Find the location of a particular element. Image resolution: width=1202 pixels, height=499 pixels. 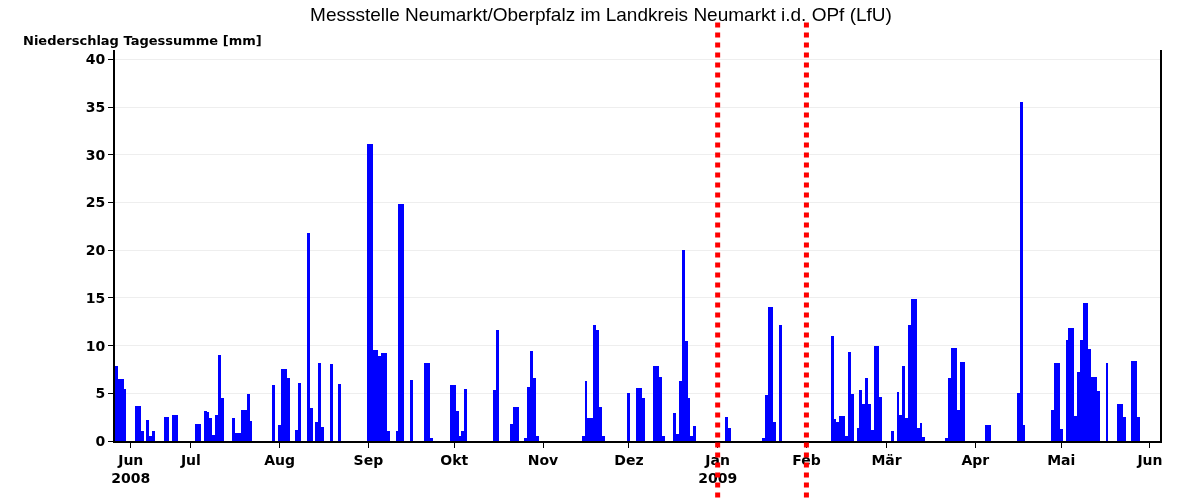

y-tick-label: 5 is located at coordinates (100, 393).